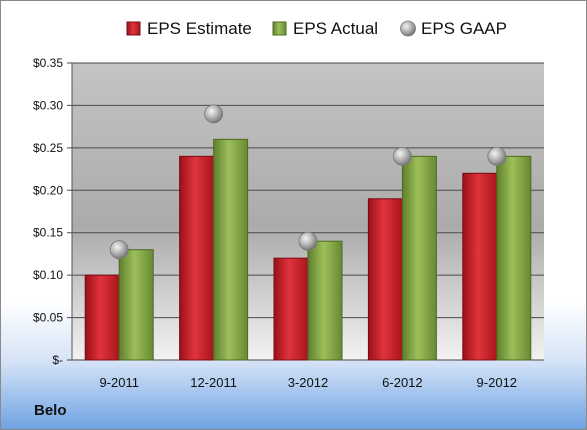 This screenshot has height=430, width=587. Describe the element at coordinates (464, 28) in the screenshot. I see `legend-label: EPS GAAP` at that location.